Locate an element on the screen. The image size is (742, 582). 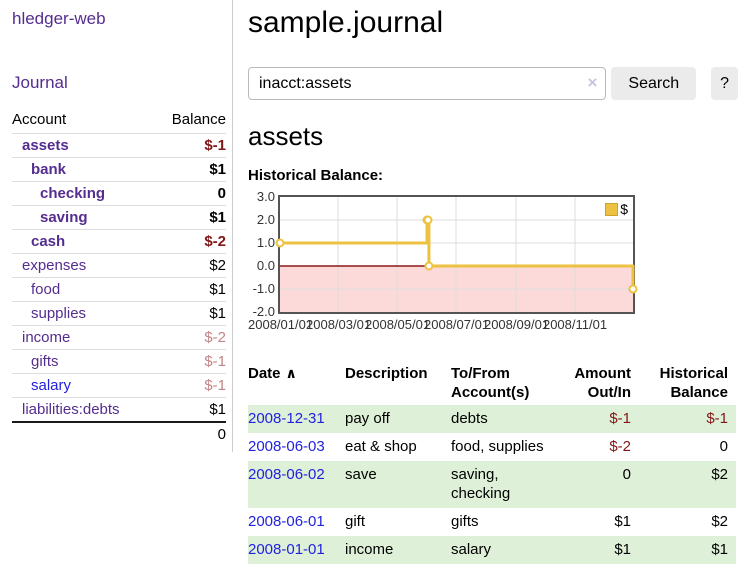
sidebar-account-link: supplies is located at coordinates (59, 313).